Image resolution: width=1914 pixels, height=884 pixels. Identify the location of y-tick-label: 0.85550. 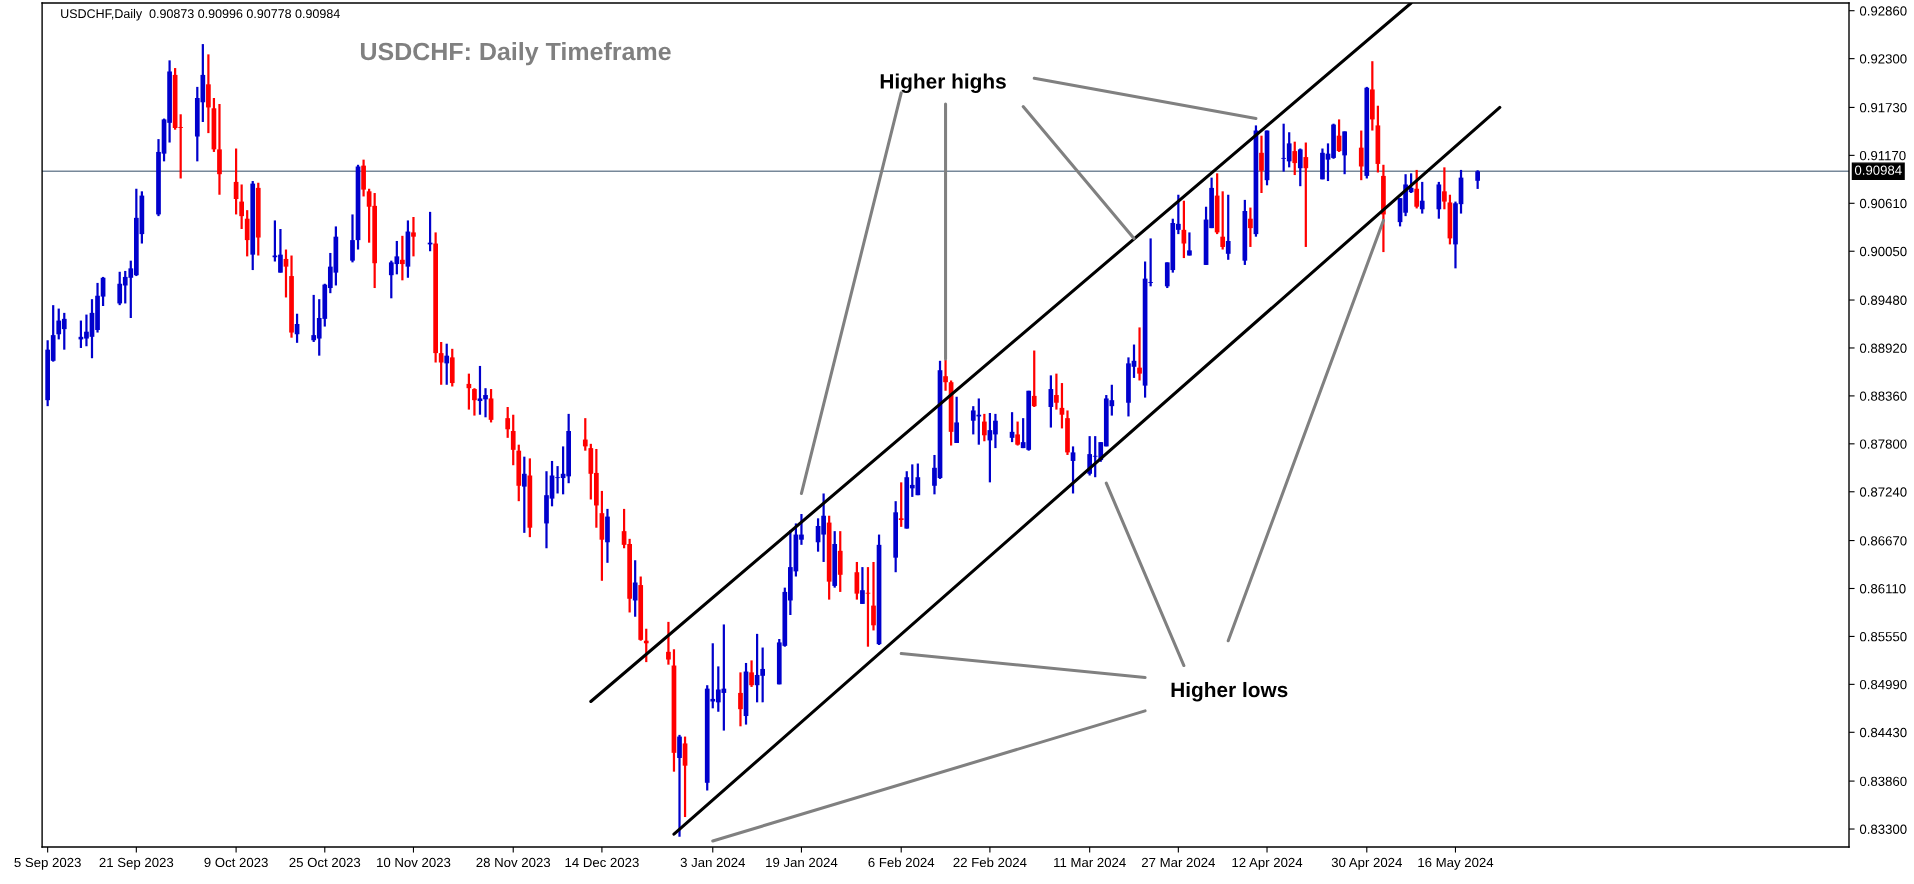
(1883, 637).